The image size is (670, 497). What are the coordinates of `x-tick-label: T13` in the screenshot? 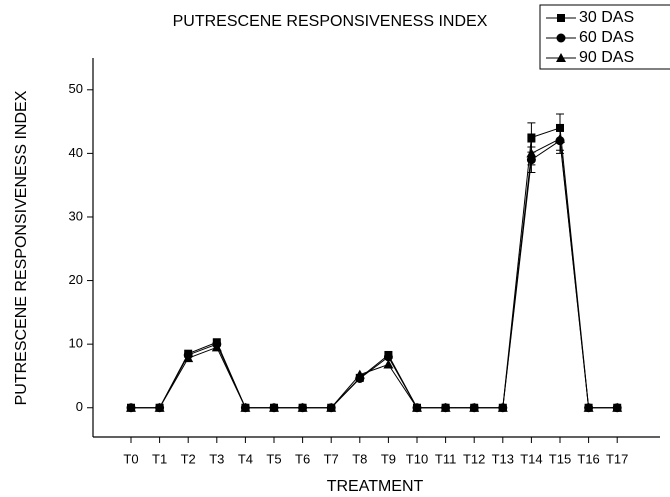 It's located at (503, 458).